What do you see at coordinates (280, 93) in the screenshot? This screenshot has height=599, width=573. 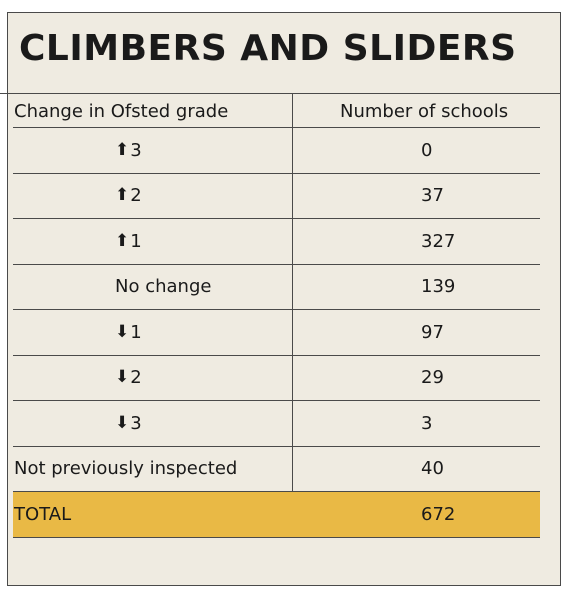 I see `title-divider` at bounding box center [280, 93].